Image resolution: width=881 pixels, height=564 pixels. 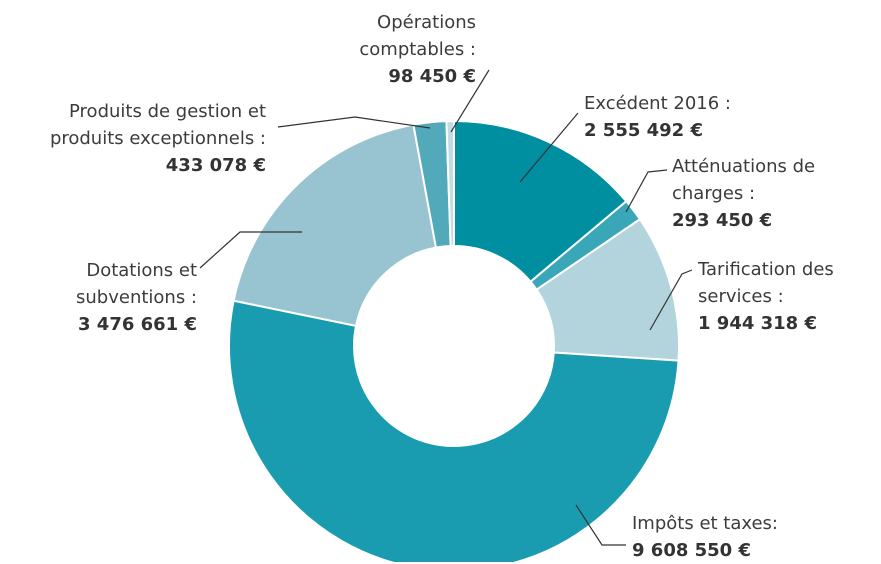 I want to click on slice-label: Excédent 2016 : 2 555 492 €, so click(x=684, y=117).